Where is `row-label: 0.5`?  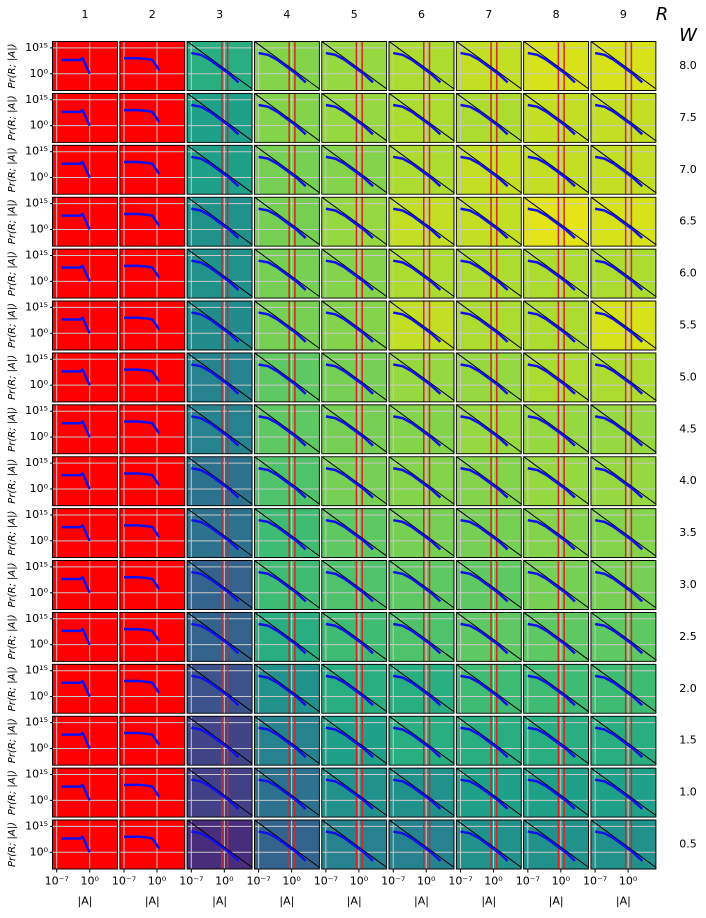
row-label: 0.5 is located at coordinates (688, 844).